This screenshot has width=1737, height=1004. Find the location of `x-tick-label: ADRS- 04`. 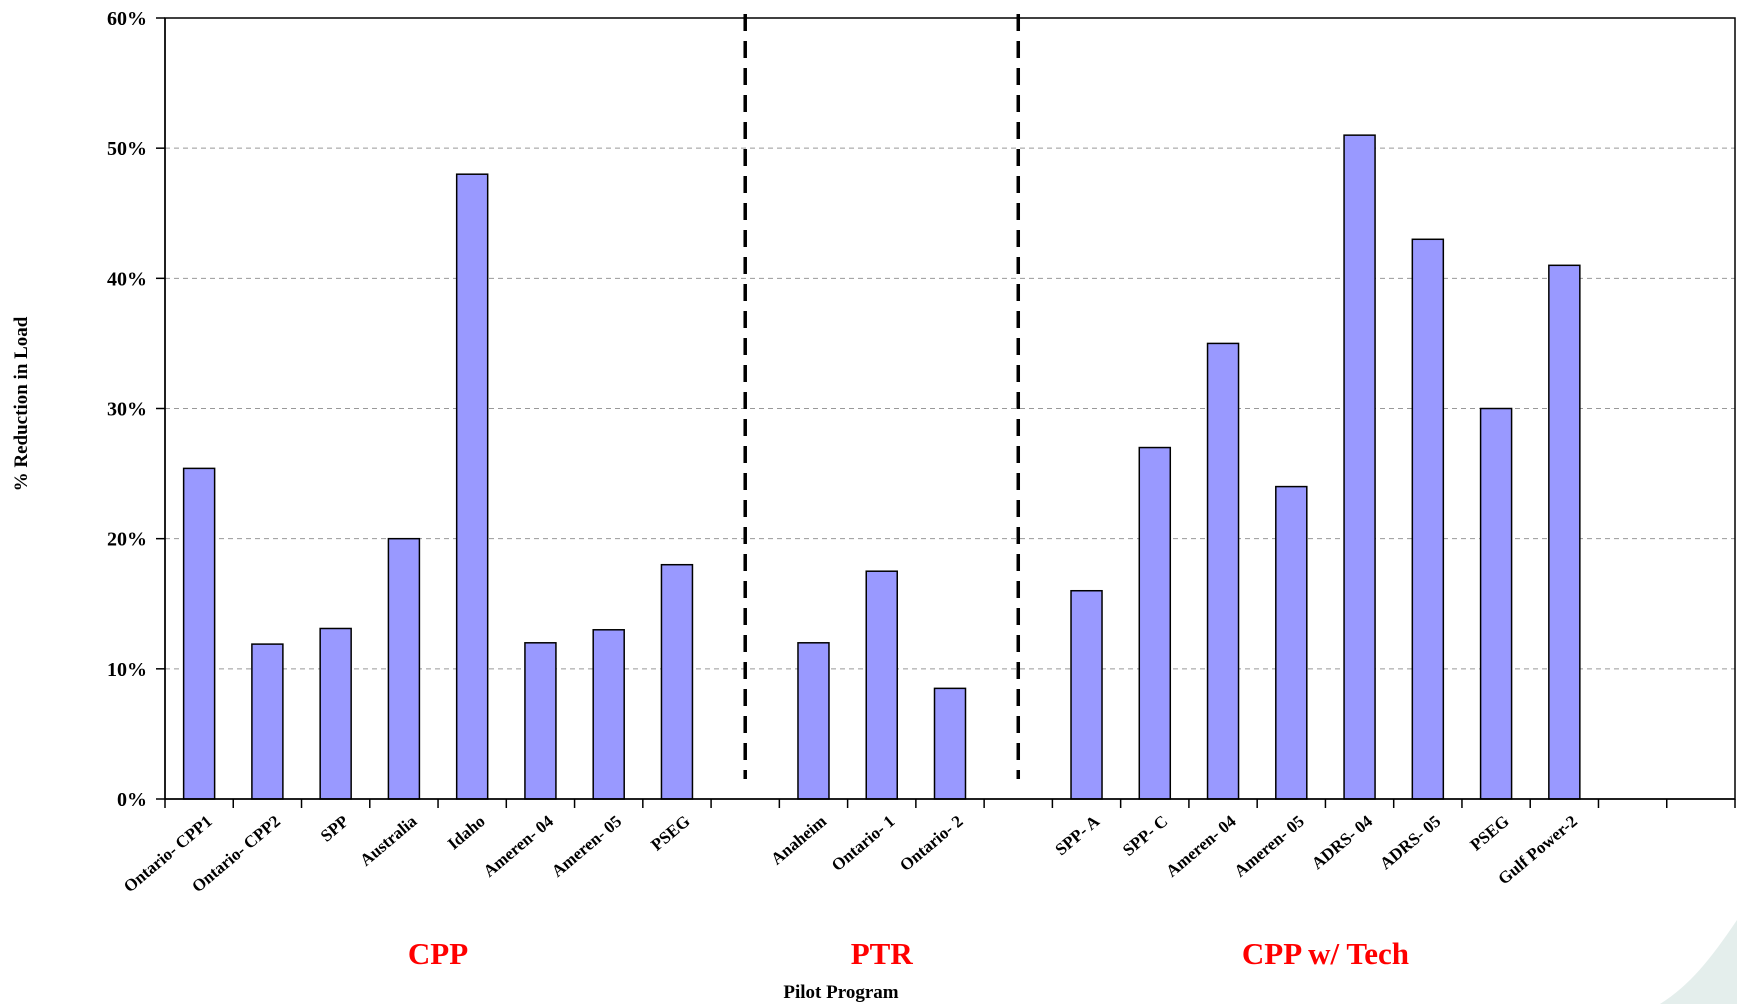

x-tick-label: ADRS- 04 is located at coordinates (1342, 842).